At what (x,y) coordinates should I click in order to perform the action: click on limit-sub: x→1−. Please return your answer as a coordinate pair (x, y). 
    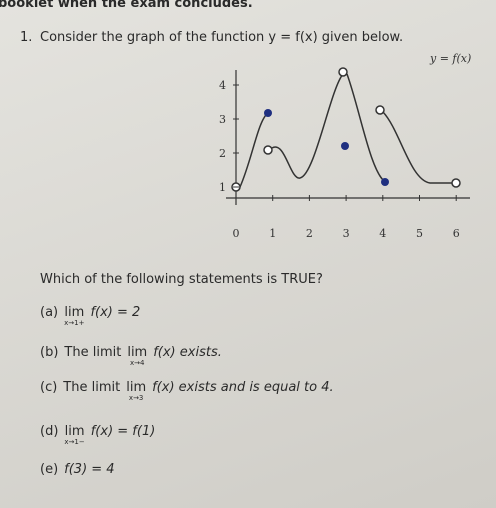
    Looking at the image, I should click on (74, 442).